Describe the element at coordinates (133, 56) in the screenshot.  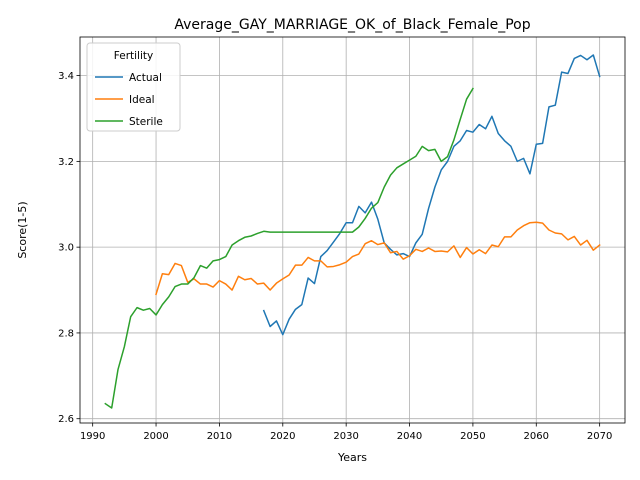
I see `legend-title: Fertility` at that location.